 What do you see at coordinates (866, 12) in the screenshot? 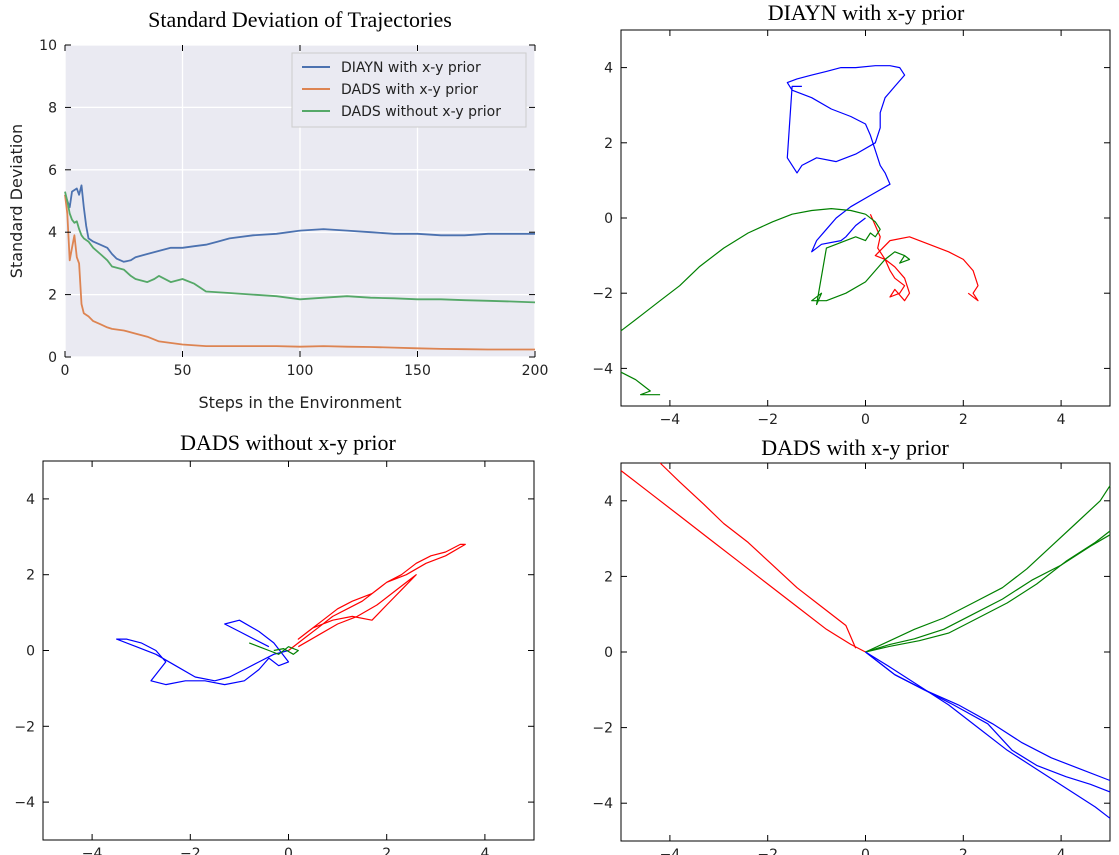
I see `chart-title: DIAYN with x-y prior` at bounding box center [866, 12].